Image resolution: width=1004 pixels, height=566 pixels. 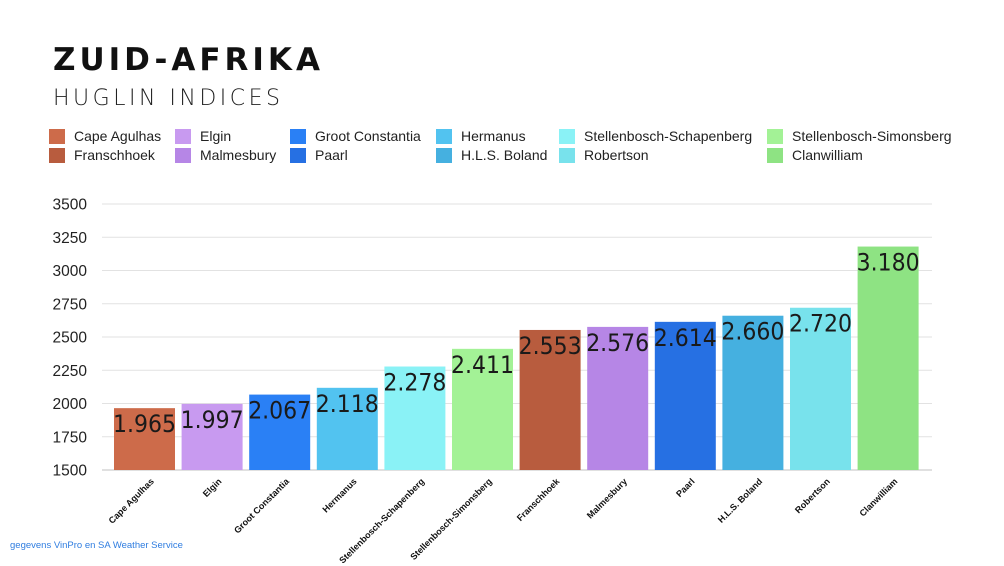 I want to click on legend-label: Malmesbury, so click(x=238, y=155).